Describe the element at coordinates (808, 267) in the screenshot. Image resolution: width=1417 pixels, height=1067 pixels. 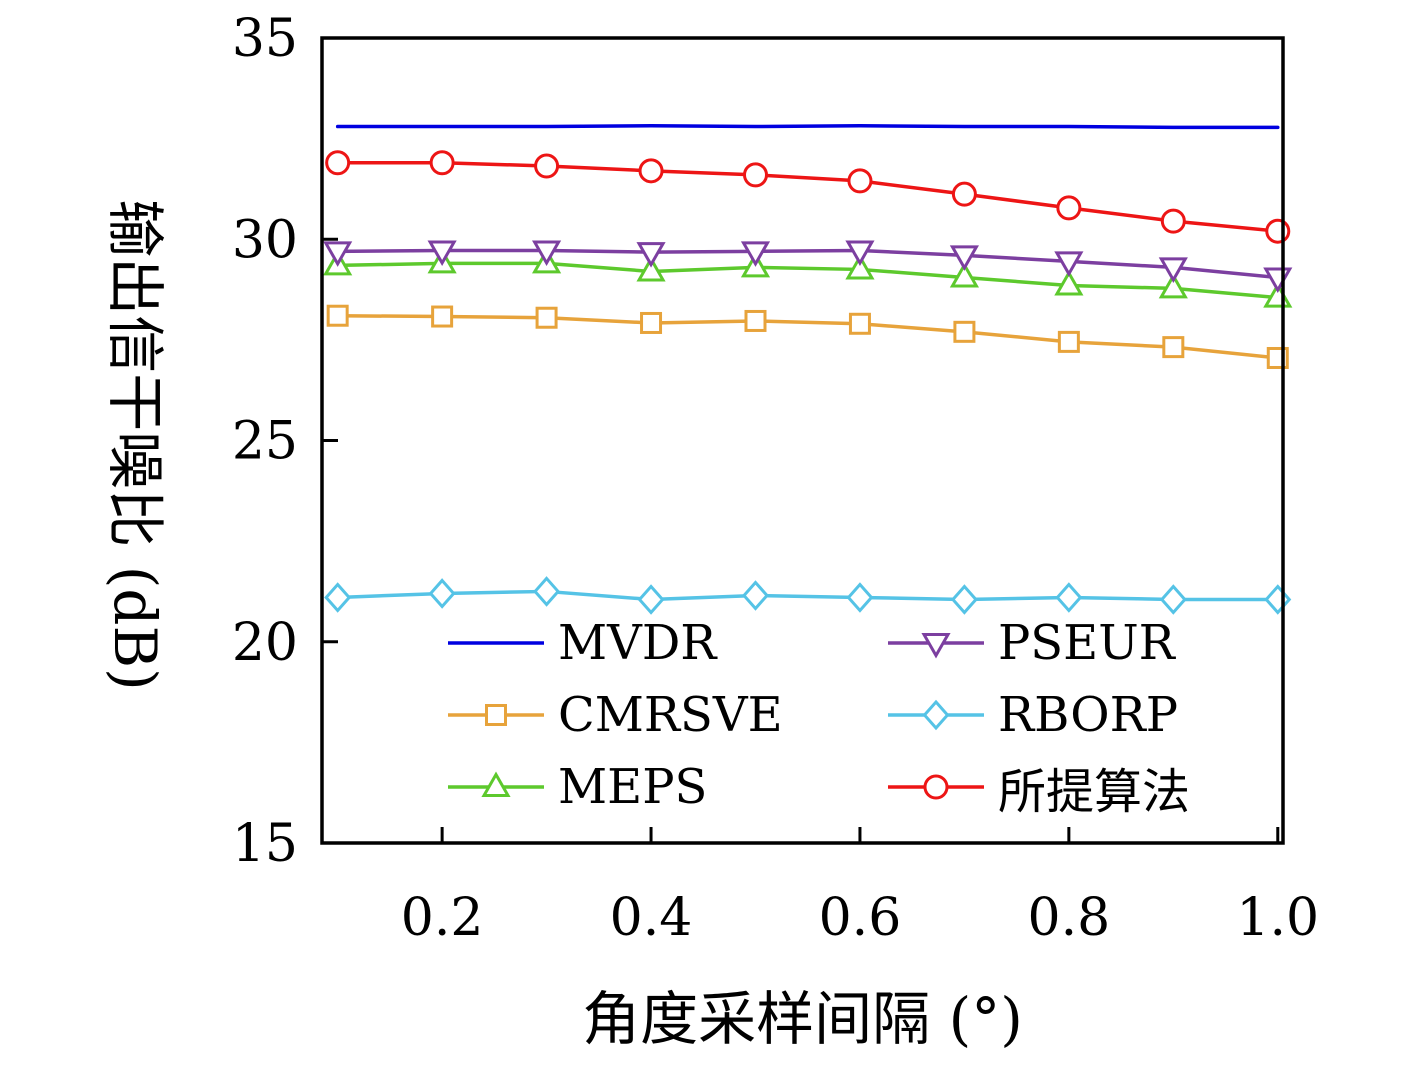
I see `series-PSEUR` at that location.